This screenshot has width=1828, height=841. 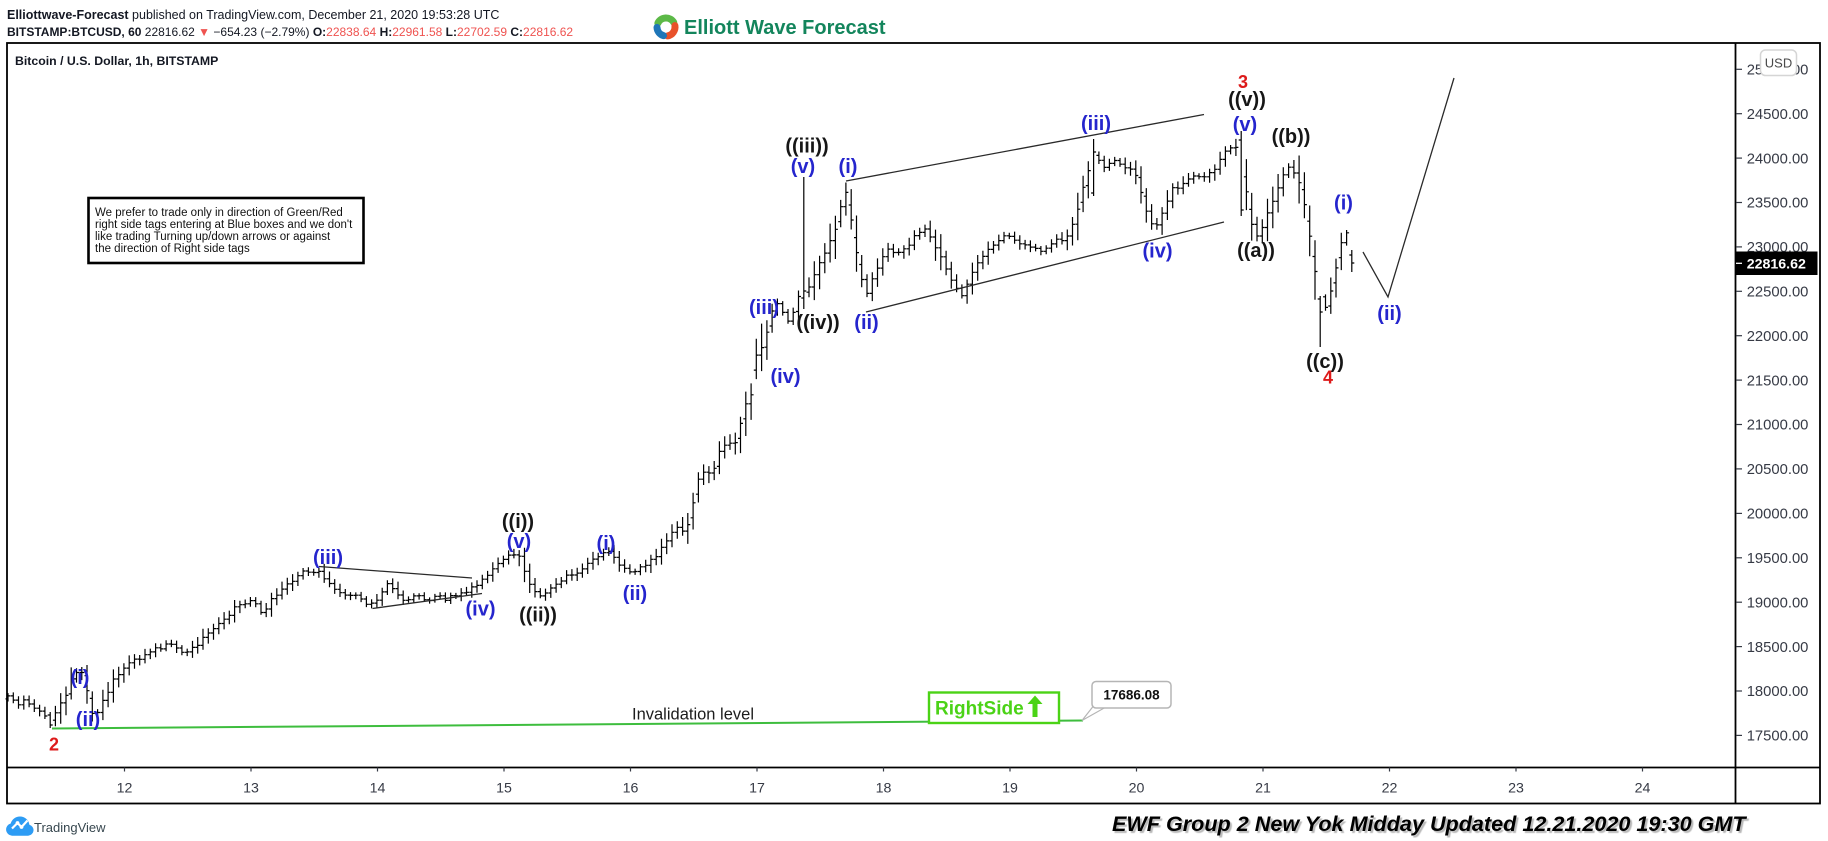 I want to click on svg-text:Bitcoin / U.S. Dollar, 1h, BIT: Bitcoin / U.S. Dollar, 1h, BITSTAMP, so click(x=116, y=61).